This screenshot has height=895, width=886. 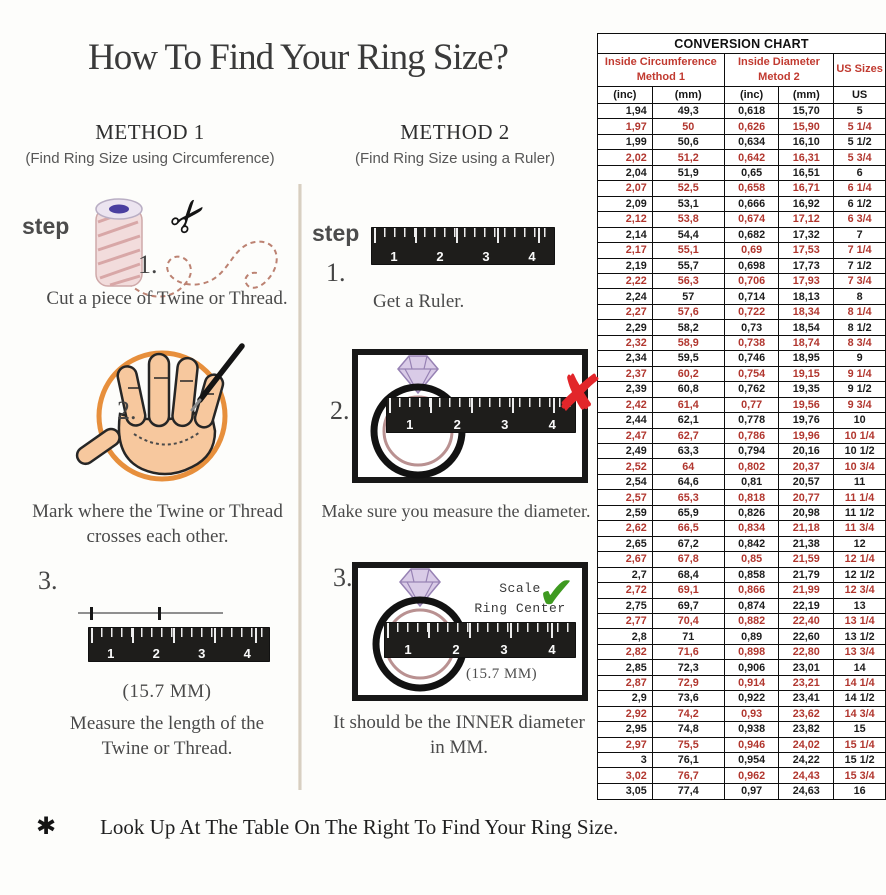 I want to click on table-cell: 19,35, so click(x=806, y=389).